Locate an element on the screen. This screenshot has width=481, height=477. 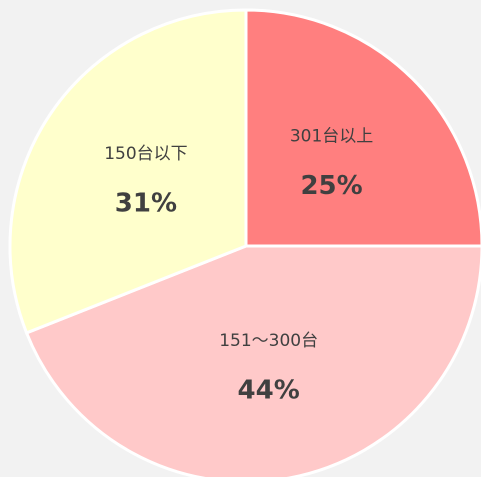
slice-value: 44% is located at coordinates (269, 390).